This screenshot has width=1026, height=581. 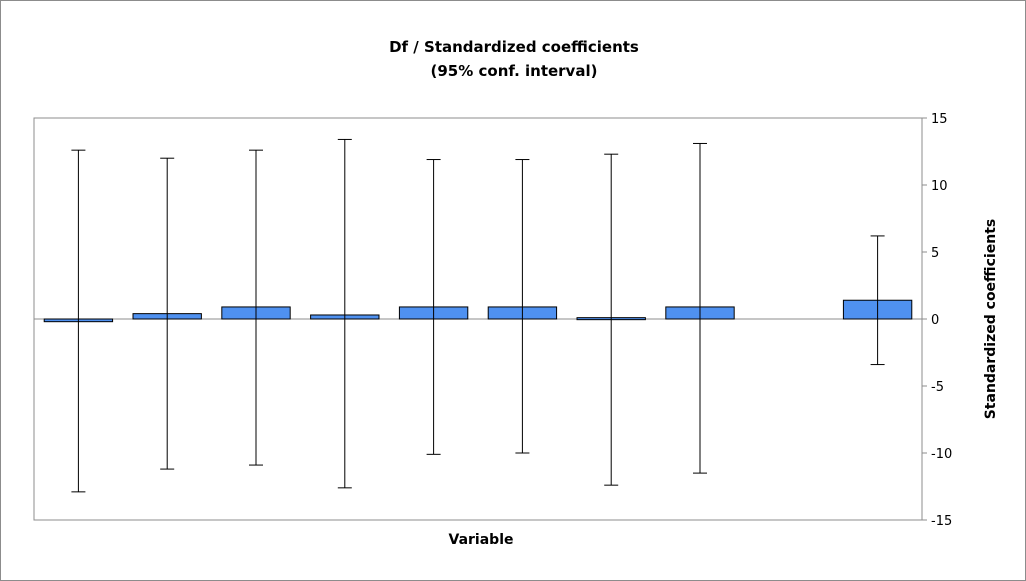 What do you see at coordinates (935, 253) in the screenshot?
I see `y-tick-label: 5` at bounding box center [935, 253].